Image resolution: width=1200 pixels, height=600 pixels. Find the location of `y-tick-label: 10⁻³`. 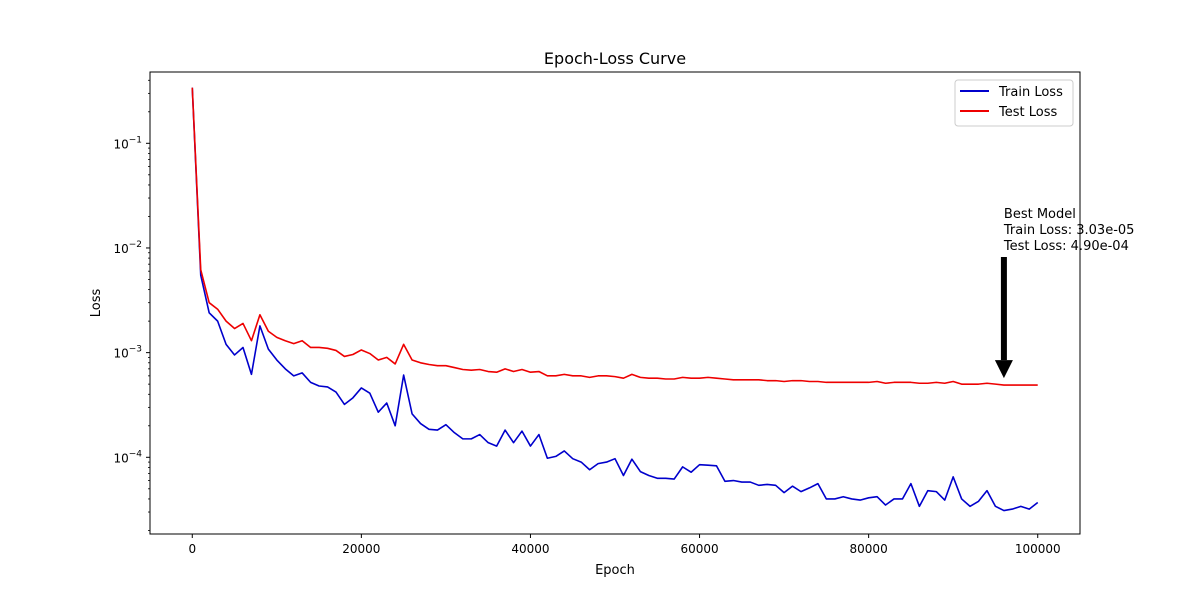

y-tick-label: 10⁻³ is located at coordinates (127, 353).